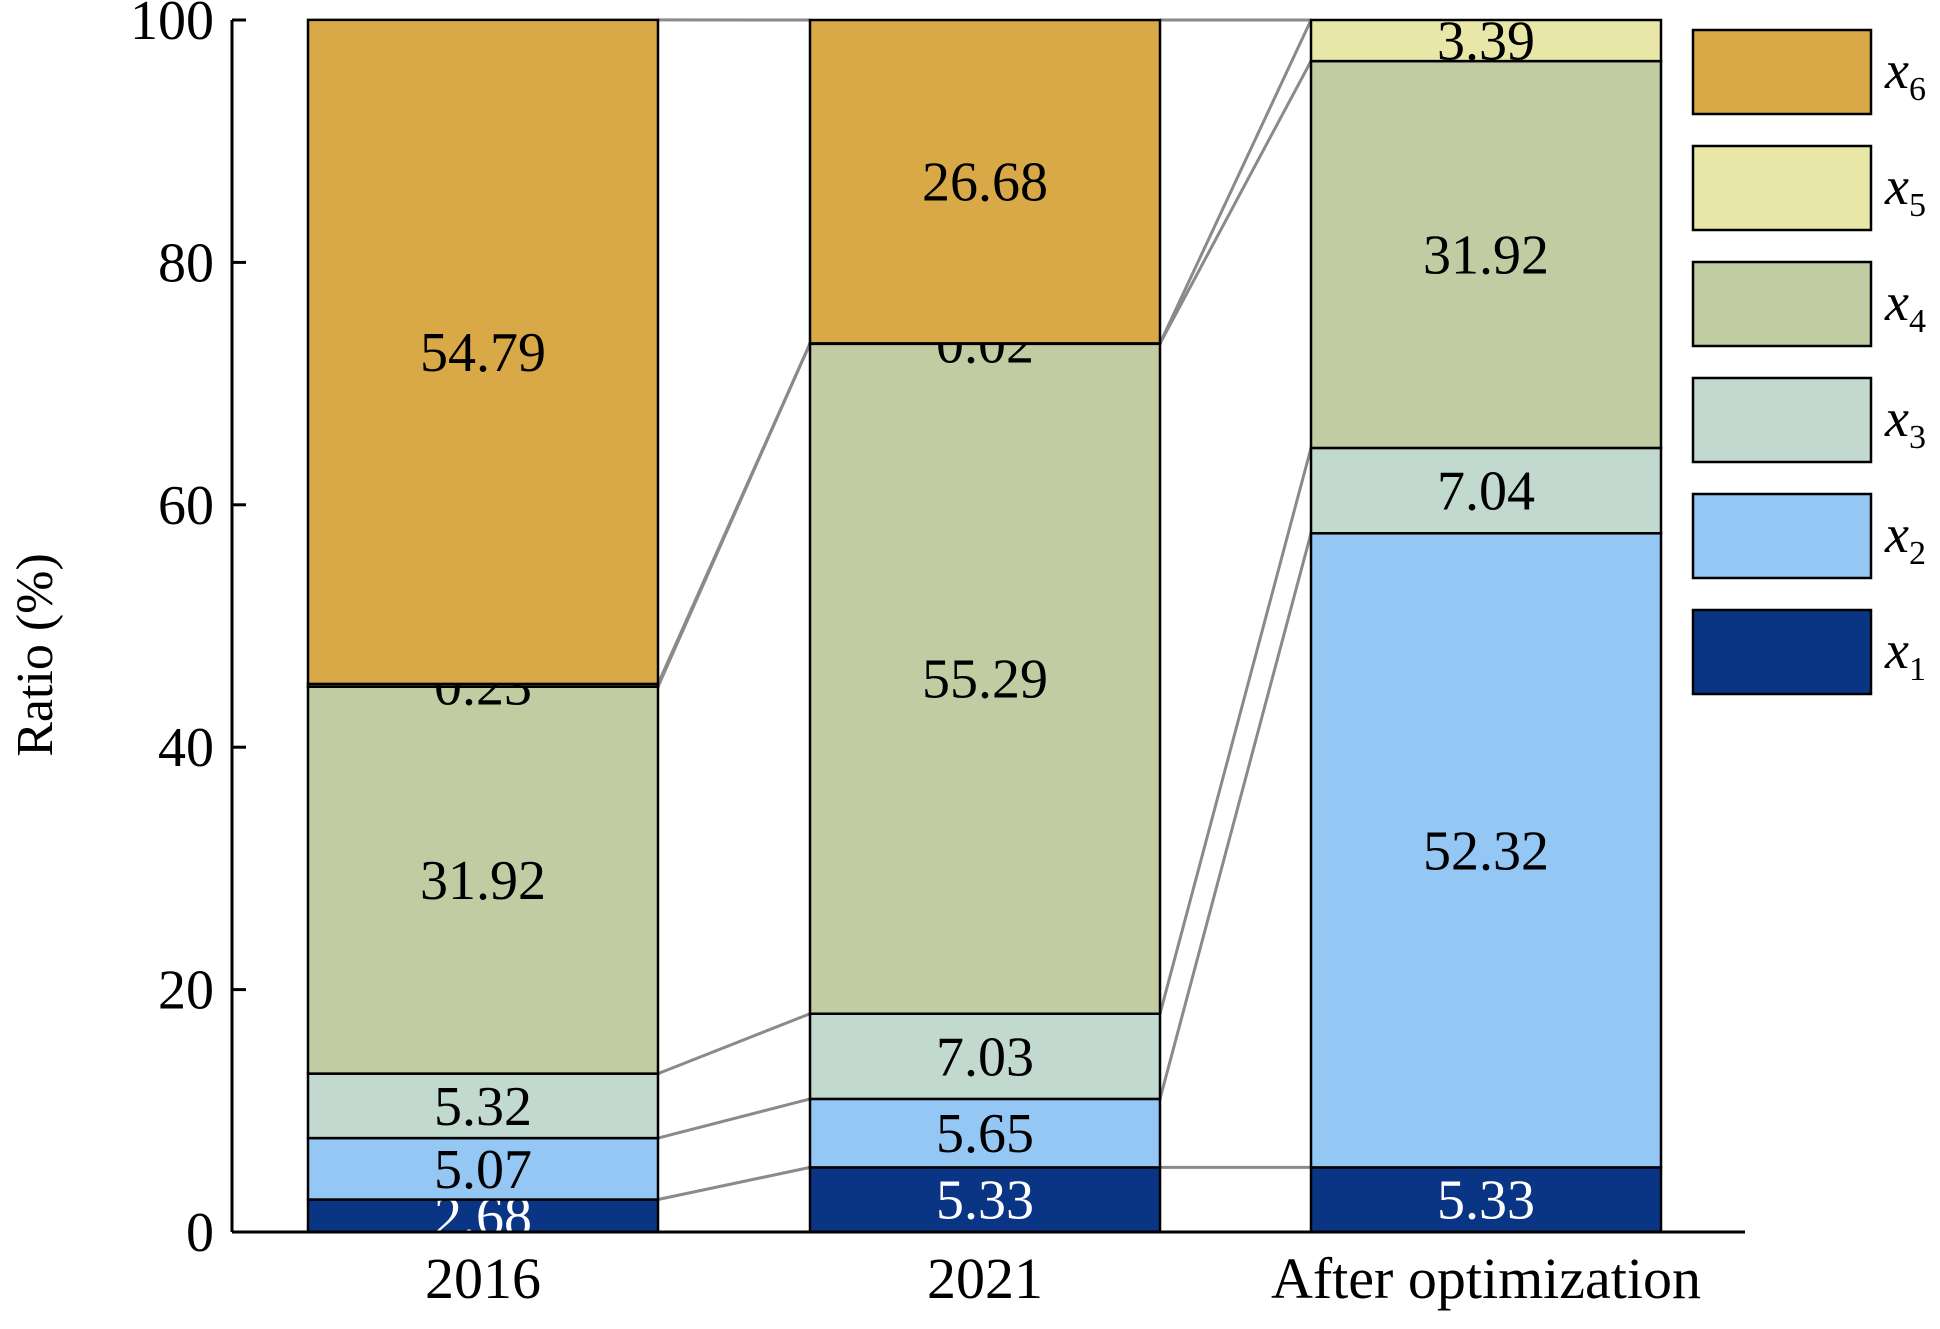 The image size is (1940, 1329). I want to click on data-label: 7.03, so click(985, 1057).